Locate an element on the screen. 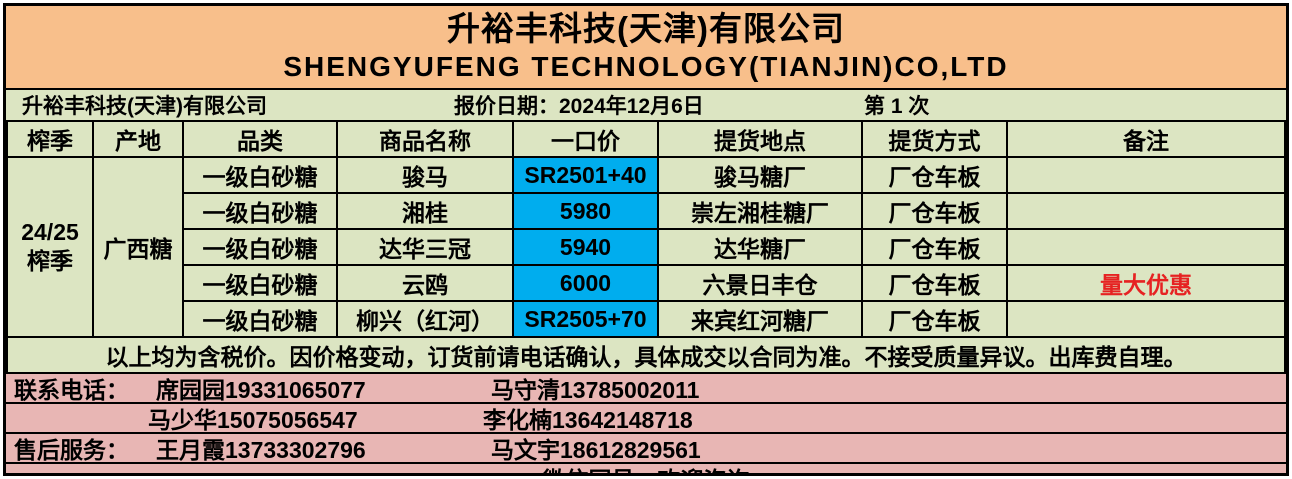 The width and height of the screenshot is (1292, 479). quote-date: 报价日期：2024年12月6日 is located at coordinates (579, 106).